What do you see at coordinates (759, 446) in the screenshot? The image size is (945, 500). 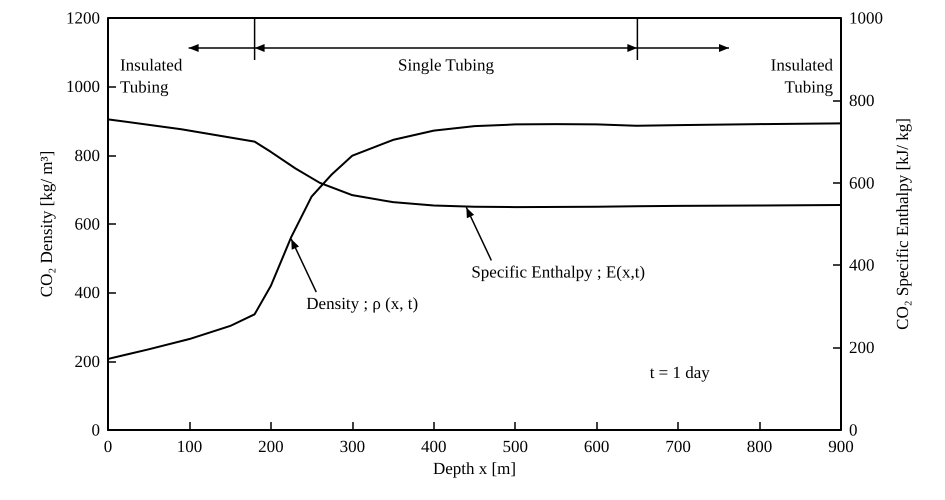 I see `x-tick-label: 800` at bounding box center [759, 446].